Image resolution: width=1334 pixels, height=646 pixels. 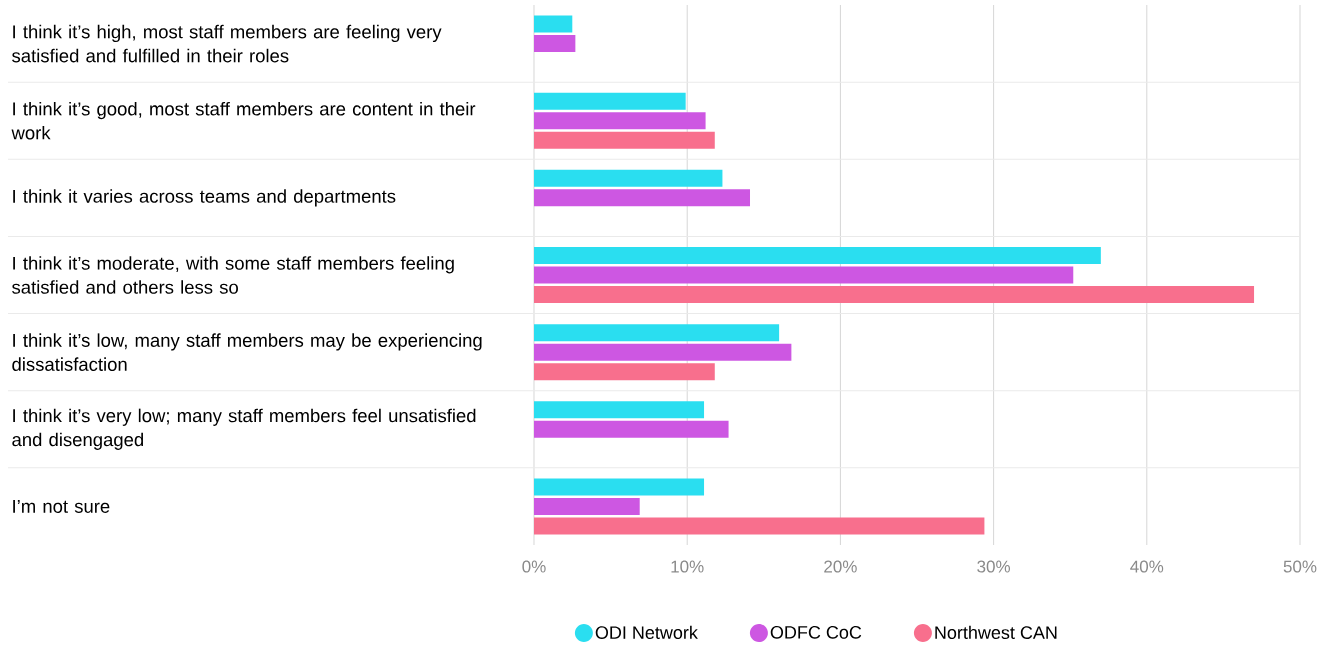 I want to click on x-tick-label: 20%, so click(x=840, y=566).